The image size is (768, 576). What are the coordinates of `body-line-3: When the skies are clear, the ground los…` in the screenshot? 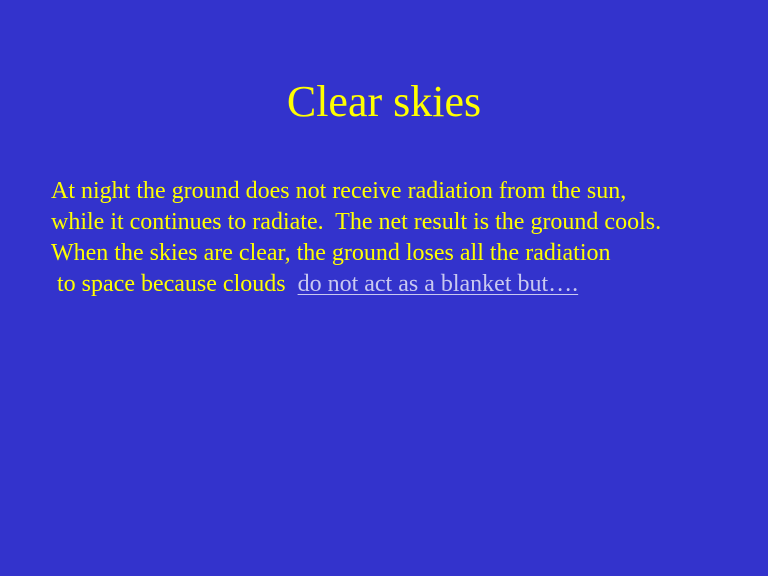 It's located at (331, 253).